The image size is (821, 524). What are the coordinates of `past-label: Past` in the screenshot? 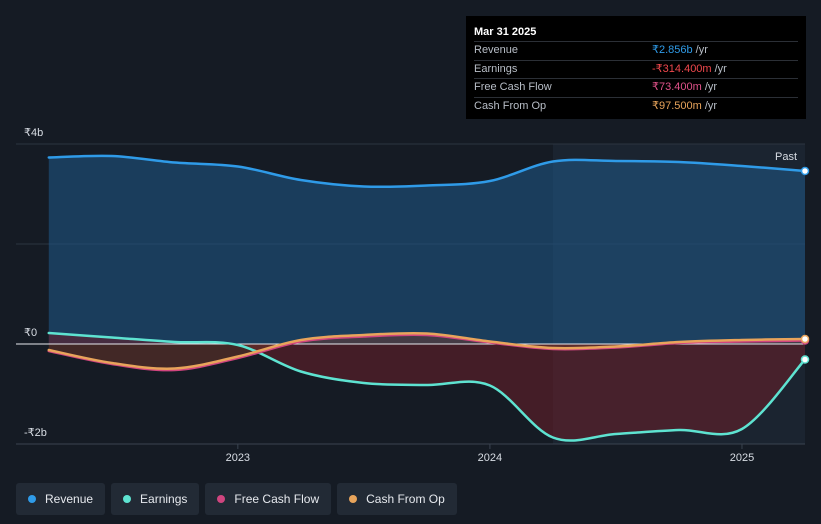 It's located at (786, 157).